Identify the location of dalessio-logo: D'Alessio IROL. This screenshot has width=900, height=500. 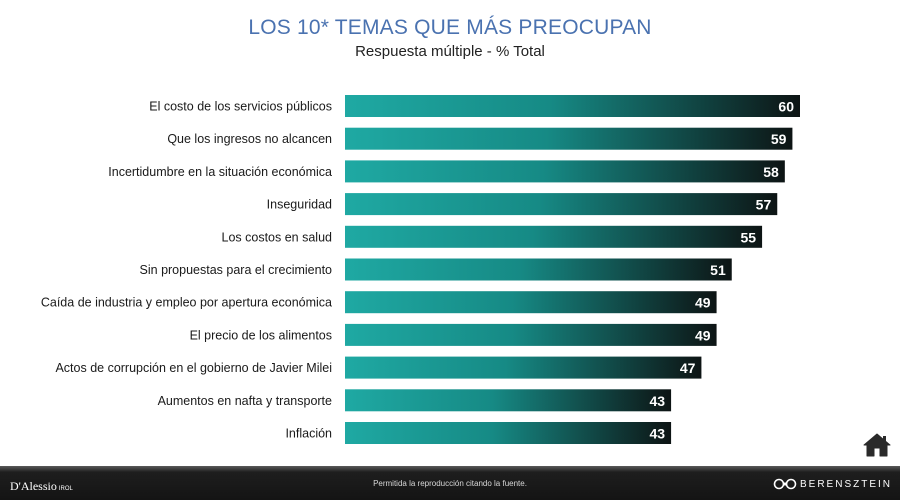
(41, 486).